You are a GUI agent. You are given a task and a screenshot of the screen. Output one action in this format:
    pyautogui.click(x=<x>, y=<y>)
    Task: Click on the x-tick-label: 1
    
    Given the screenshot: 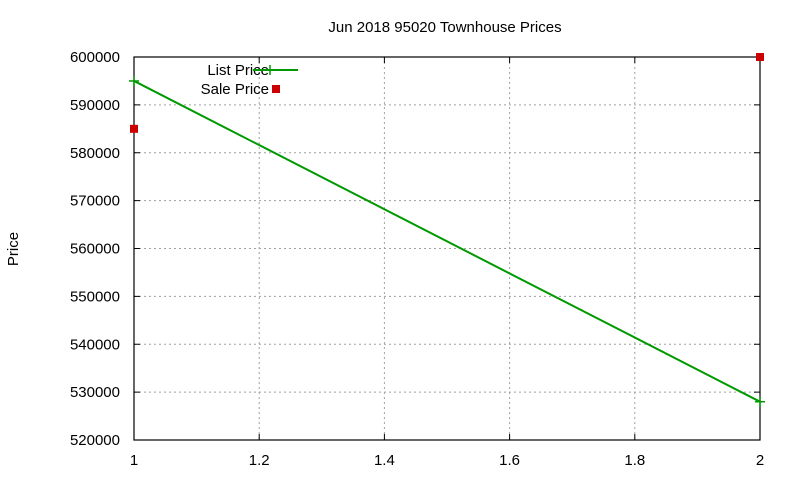 What is the action you would take?
    pyautogui.click(x=134, y=460)
    